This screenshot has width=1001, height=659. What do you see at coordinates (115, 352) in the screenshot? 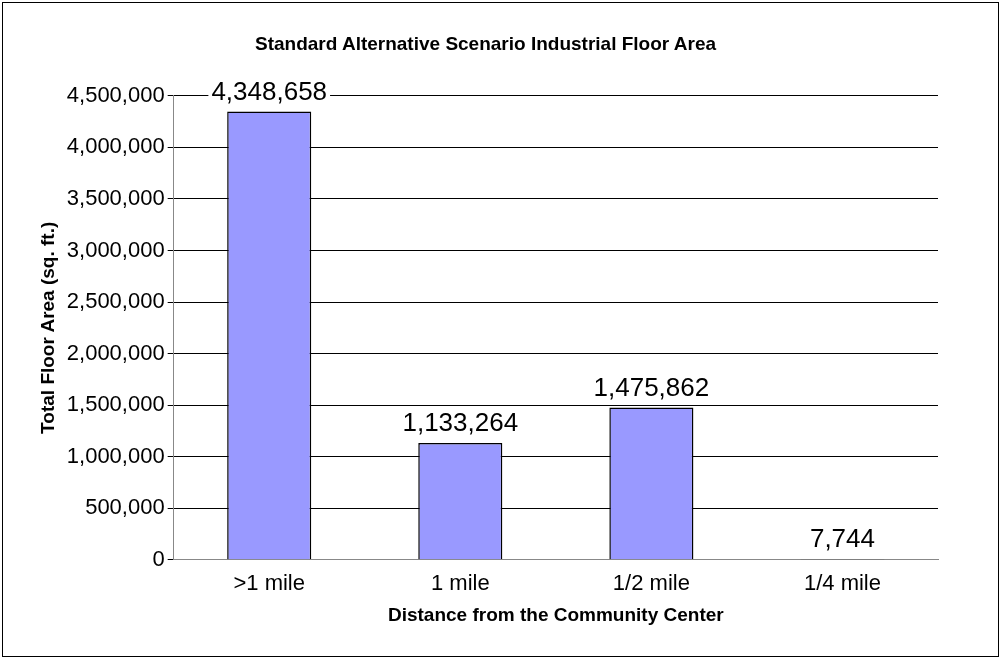
I see `y-tick-label: 2,000,000` at bounding box center [115, 352].